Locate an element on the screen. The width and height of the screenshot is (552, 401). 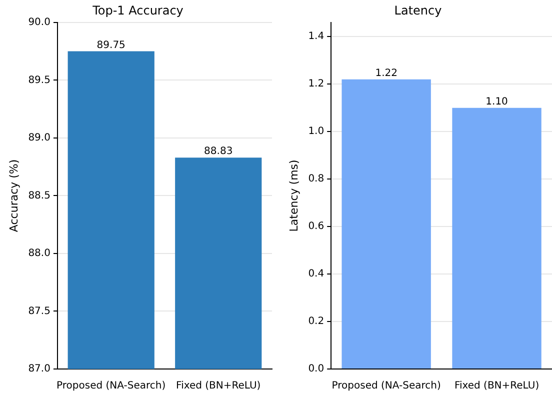
data-label: 89.75 is located at coordinates (111, 45).